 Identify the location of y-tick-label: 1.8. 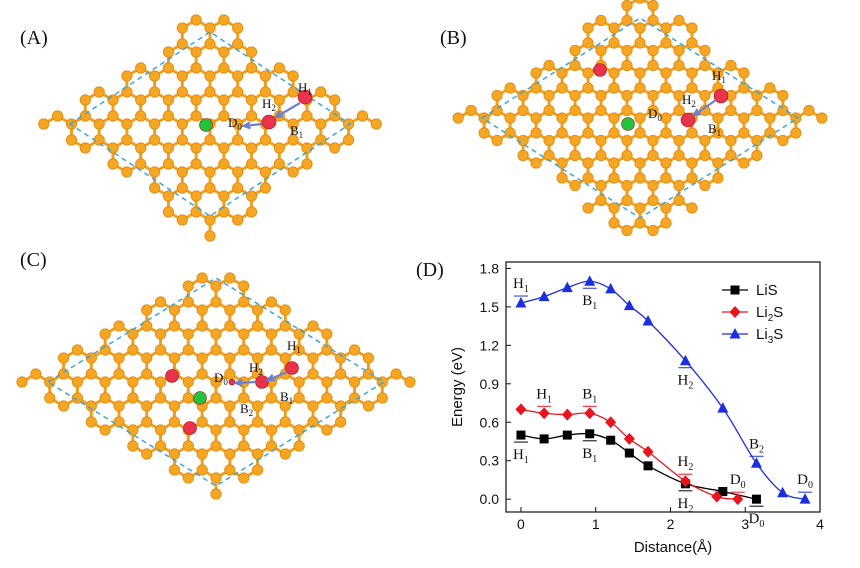
(490, 268).